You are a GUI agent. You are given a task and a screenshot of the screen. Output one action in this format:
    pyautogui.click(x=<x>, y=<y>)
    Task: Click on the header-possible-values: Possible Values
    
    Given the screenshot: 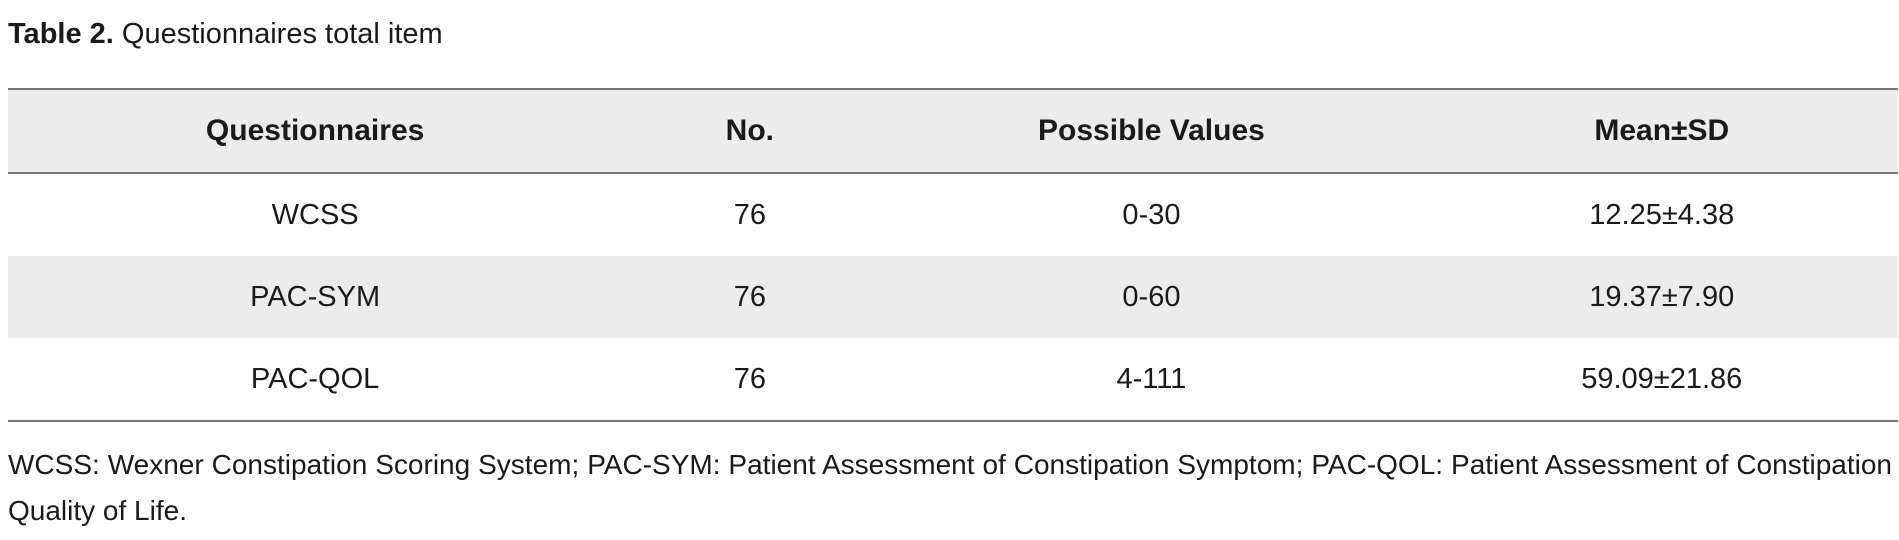 What is the action you would take?
    pyautogui.click(x=1151, y=131)
    